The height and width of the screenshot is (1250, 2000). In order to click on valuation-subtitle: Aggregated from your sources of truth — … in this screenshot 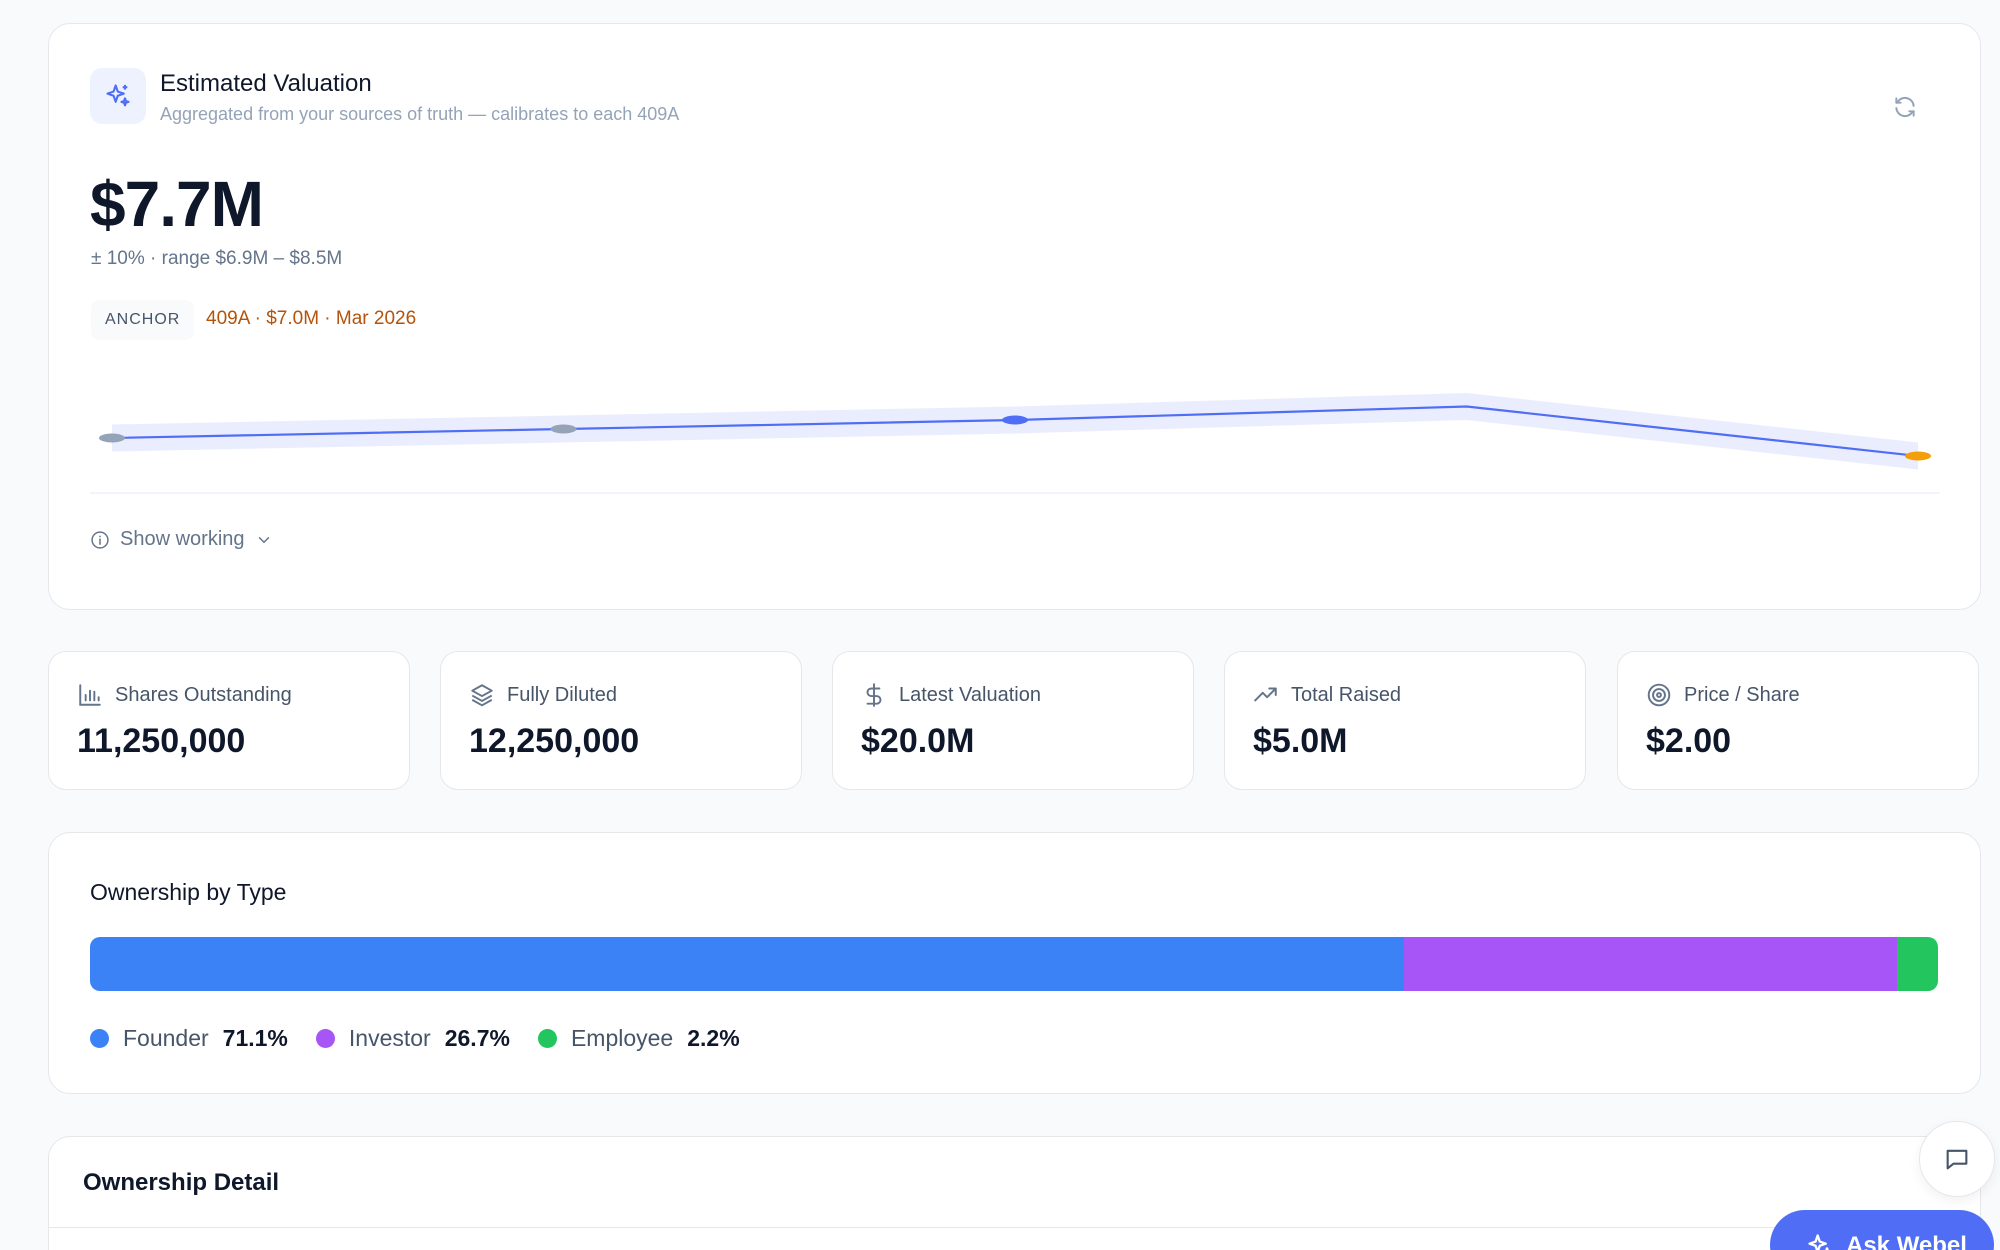, I will do `click(420, 114)`.